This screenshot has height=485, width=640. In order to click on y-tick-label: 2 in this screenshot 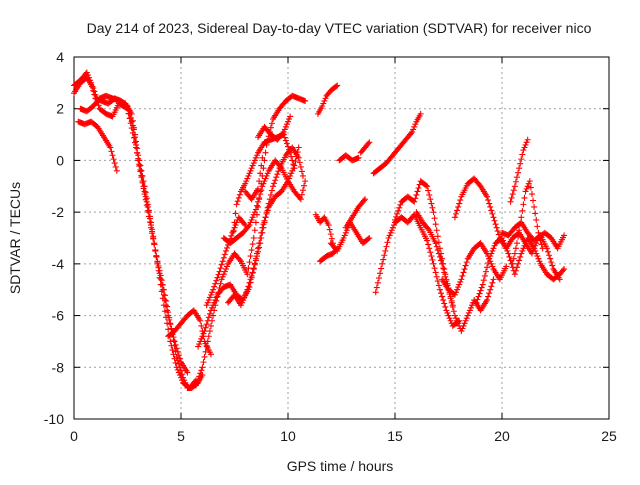, I will do `click(60, 109)`.